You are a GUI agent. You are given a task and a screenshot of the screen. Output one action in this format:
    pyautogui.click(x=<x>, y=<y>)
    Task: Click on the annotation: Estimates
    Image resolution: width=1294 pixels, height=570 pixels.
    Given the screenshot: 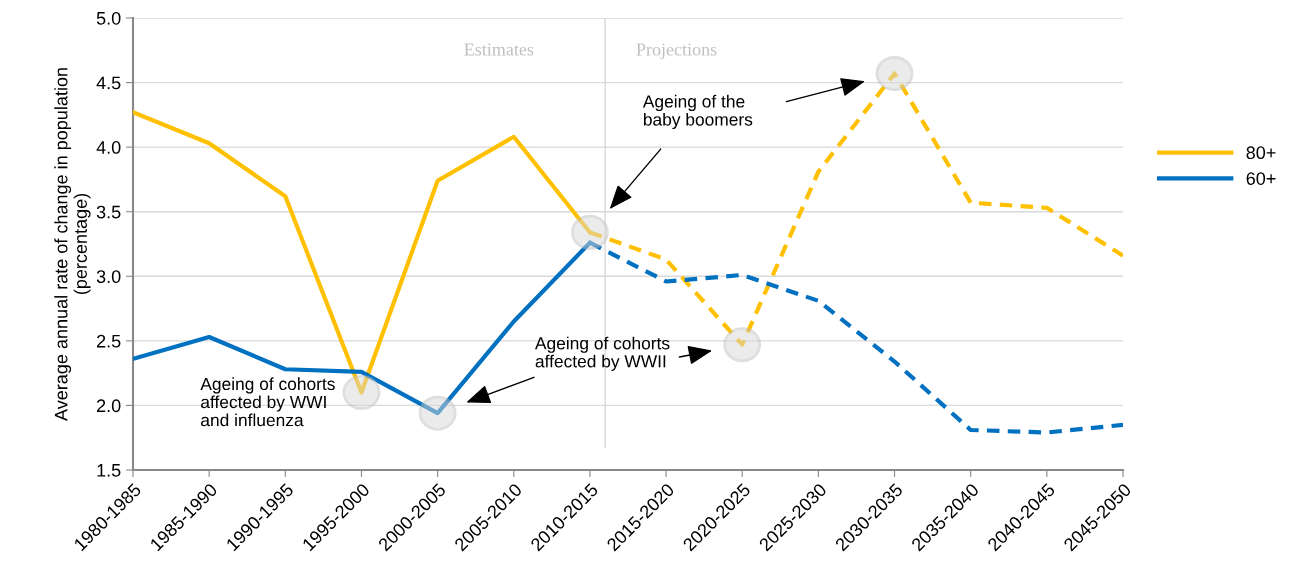 What is the action you would take?
    pyautogui.click(x=499, y=49)
    